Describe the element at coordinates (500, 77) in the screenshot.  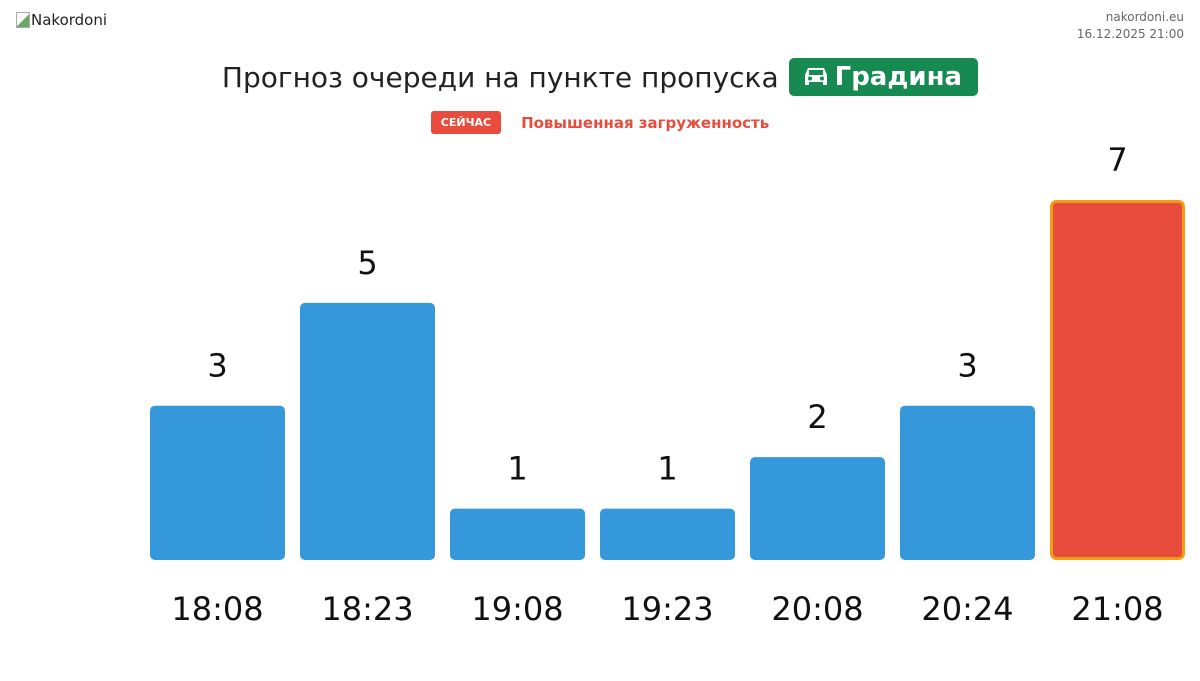
I see `title-text: Прогноз очереди на пункте пропуска` at that location.